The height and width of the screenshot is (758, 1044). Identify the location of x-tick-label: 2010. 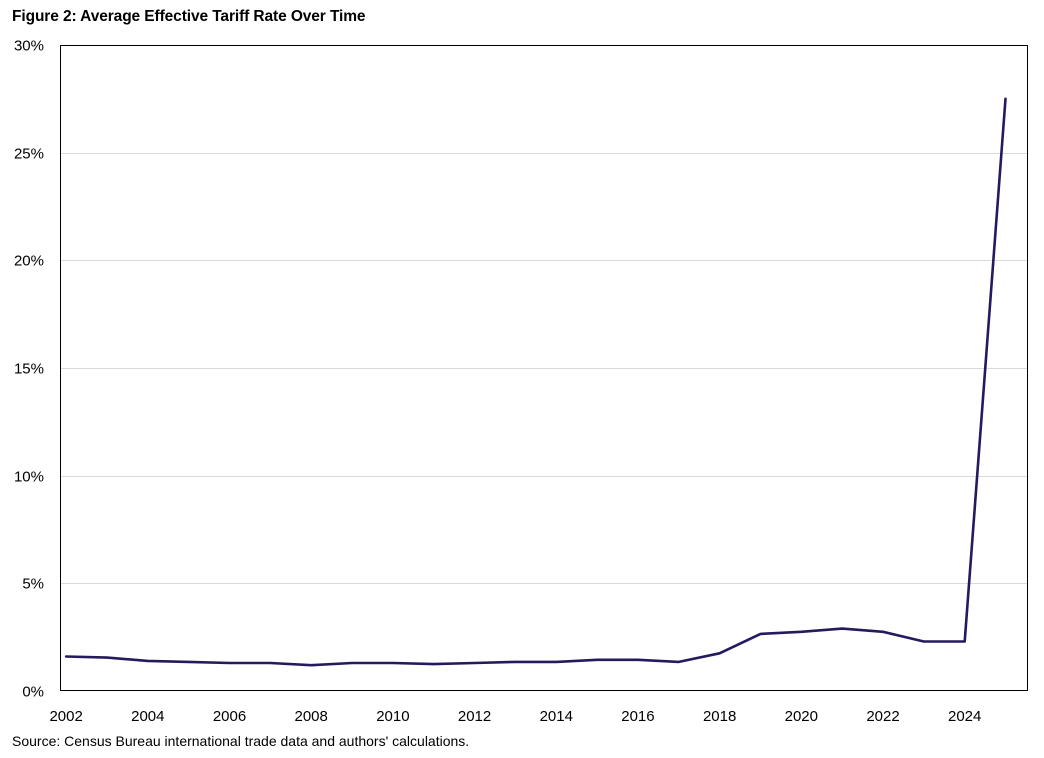
(392, 716).